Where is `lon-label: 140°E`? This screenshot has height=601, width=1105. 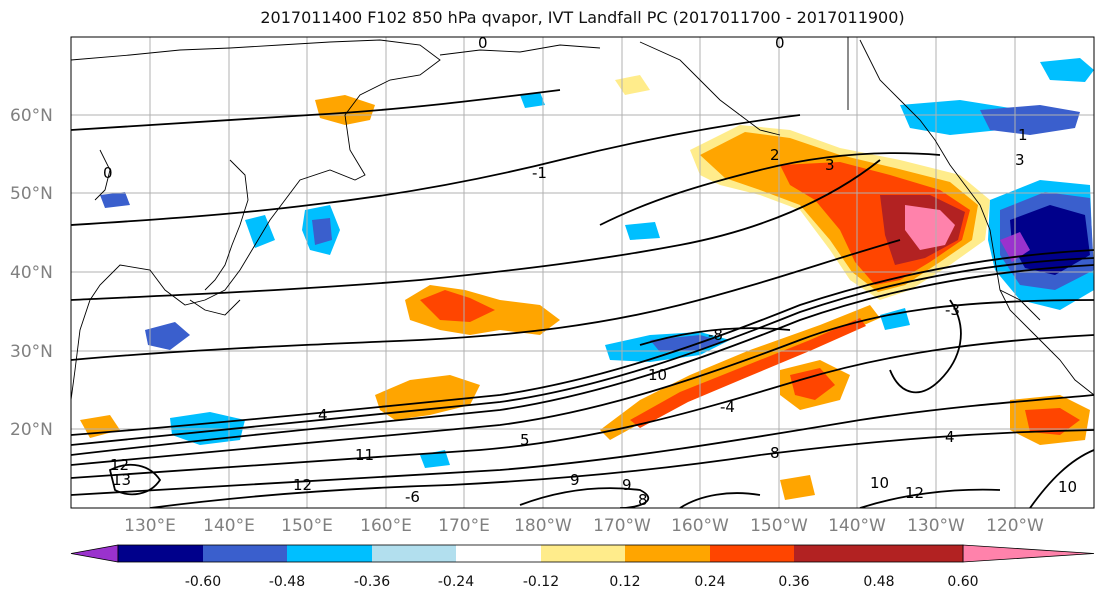 lon-label: 140°E is located at coordinates (229, 526).